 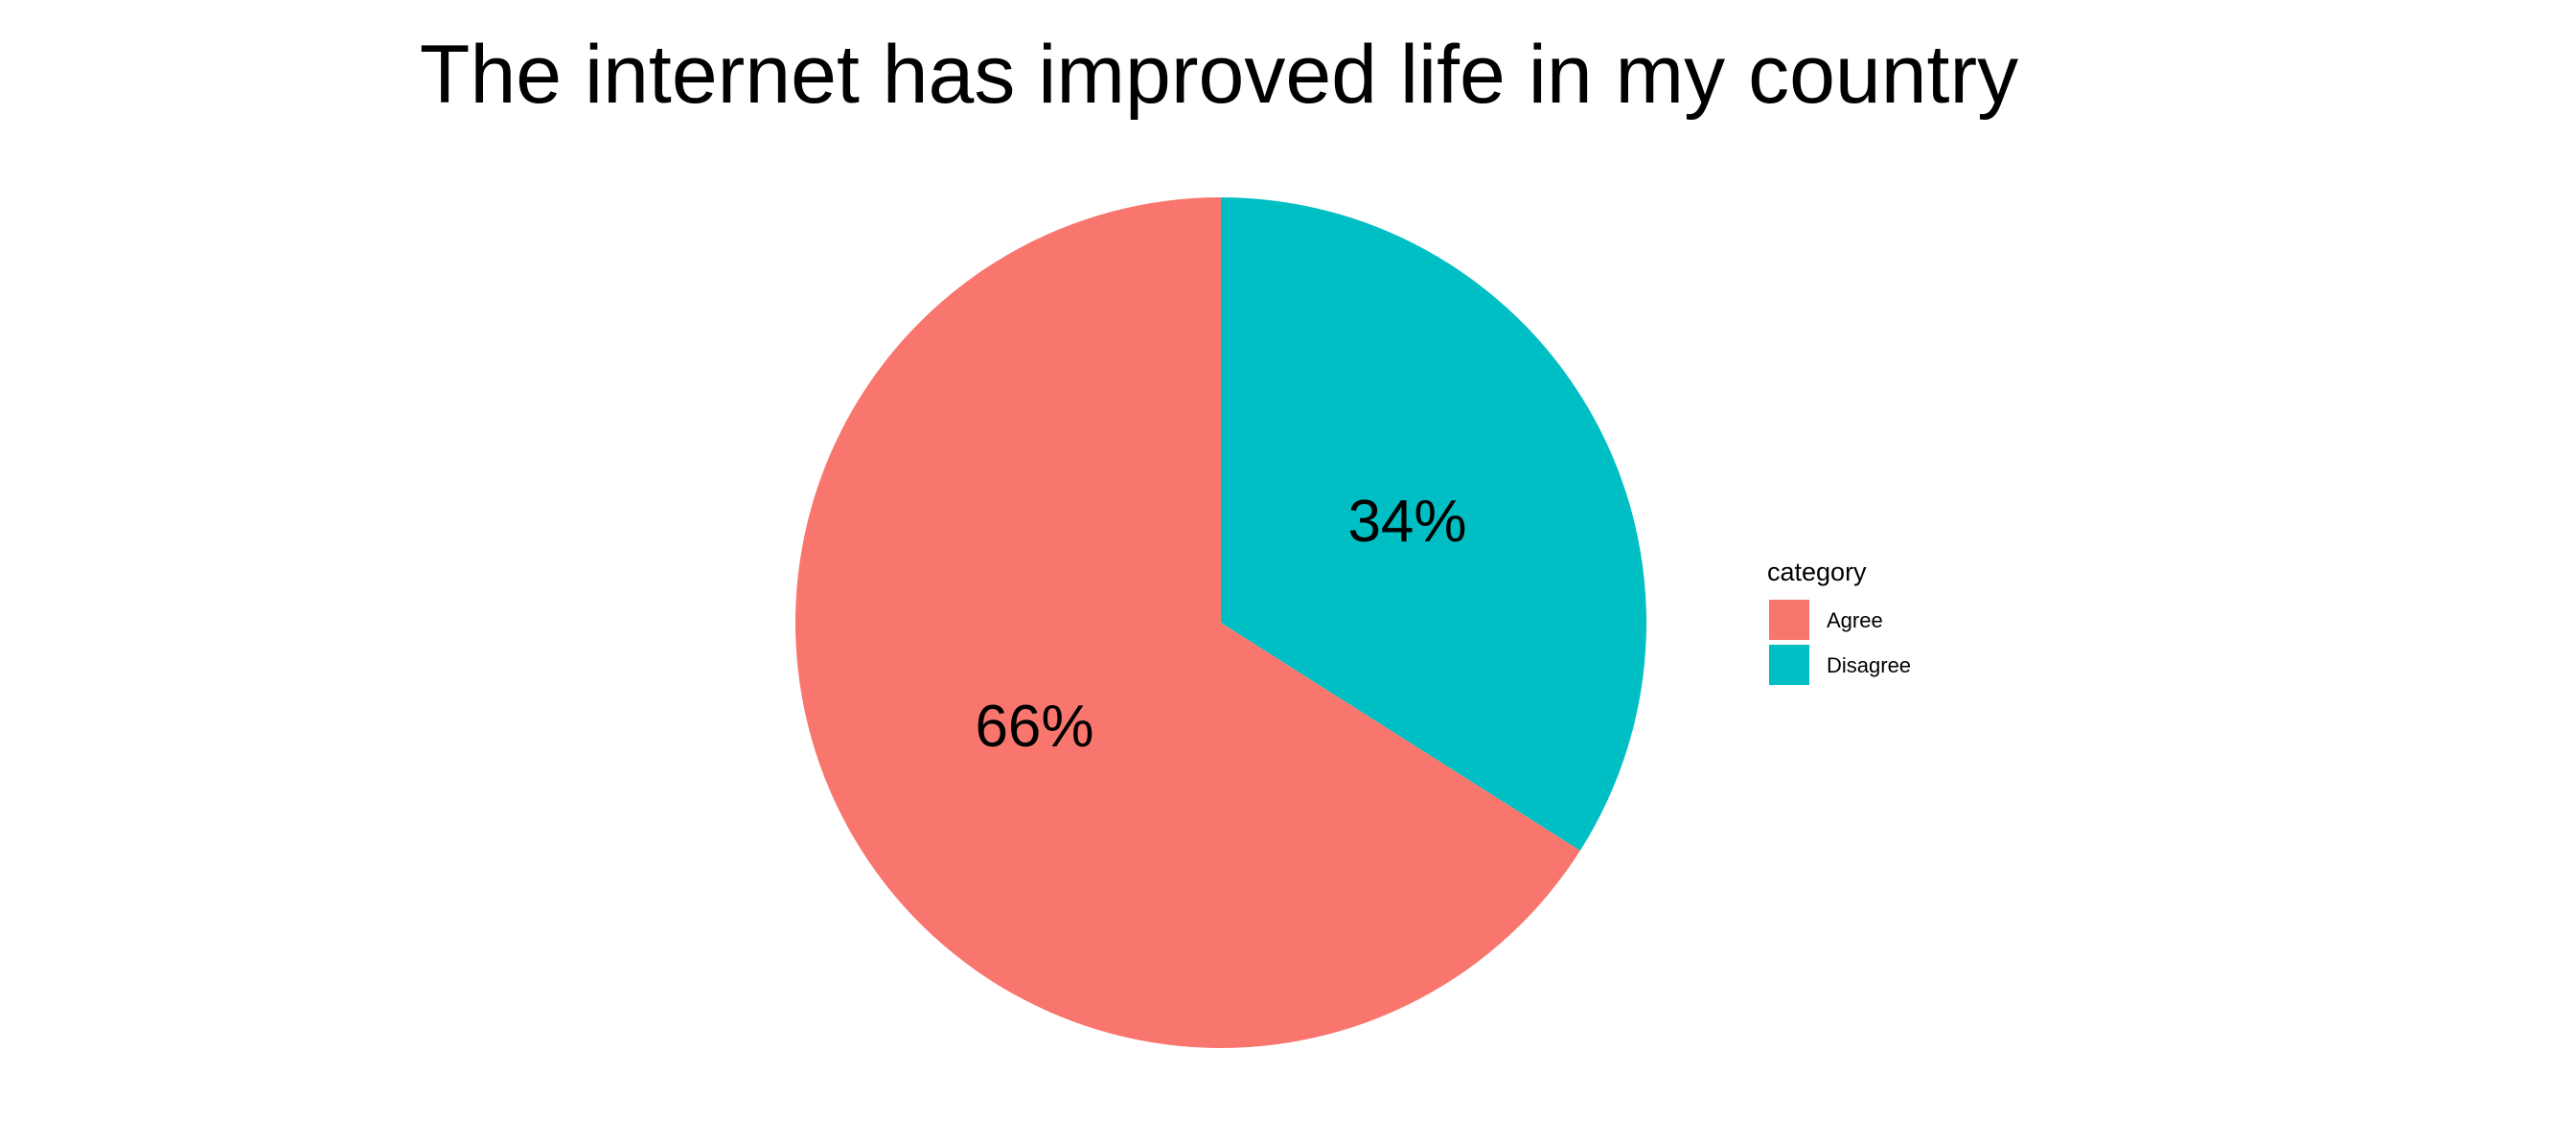 I want to click on pie-slice-labels: 66% 34%, so click(x=1220, y=624).